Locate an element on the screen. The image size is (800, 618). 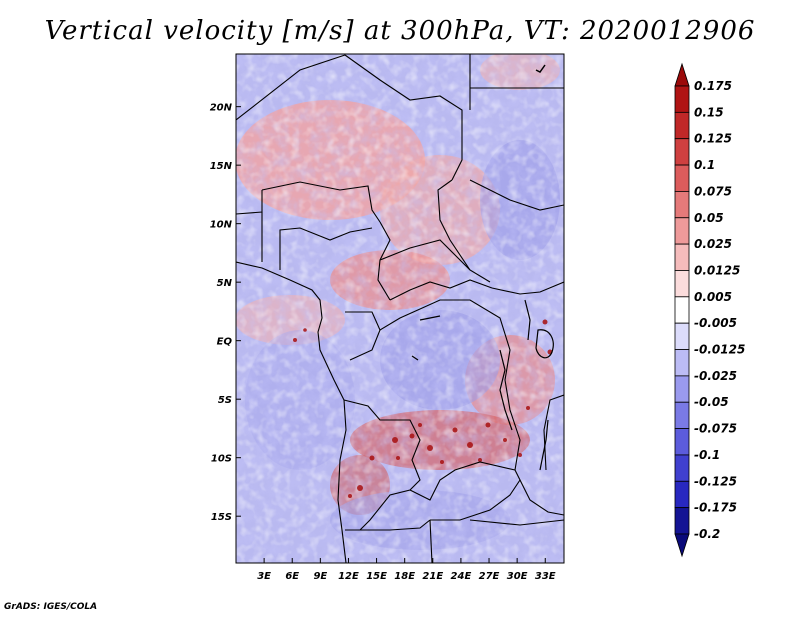
lon-tick-label: 24E is located at coordinates (461, 576).